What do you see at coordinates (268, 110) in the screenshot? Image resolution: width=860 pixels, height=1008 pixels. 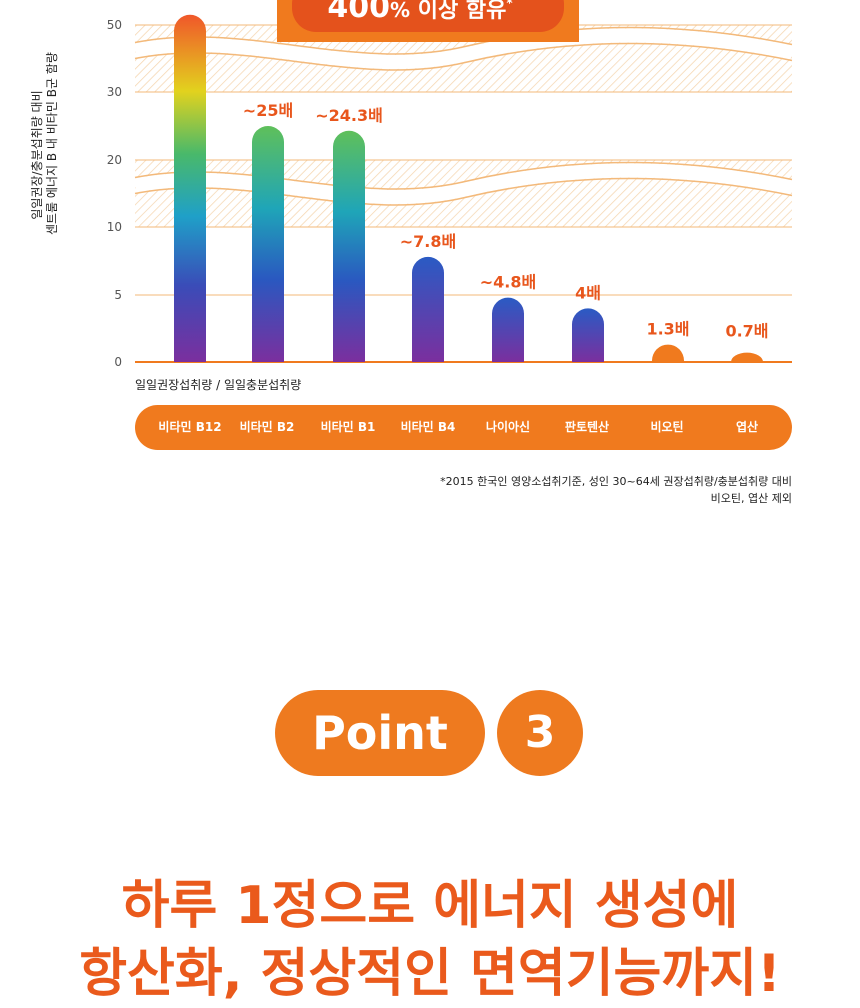 I see `data-label: ~25배` at bounding box center [268, 110].